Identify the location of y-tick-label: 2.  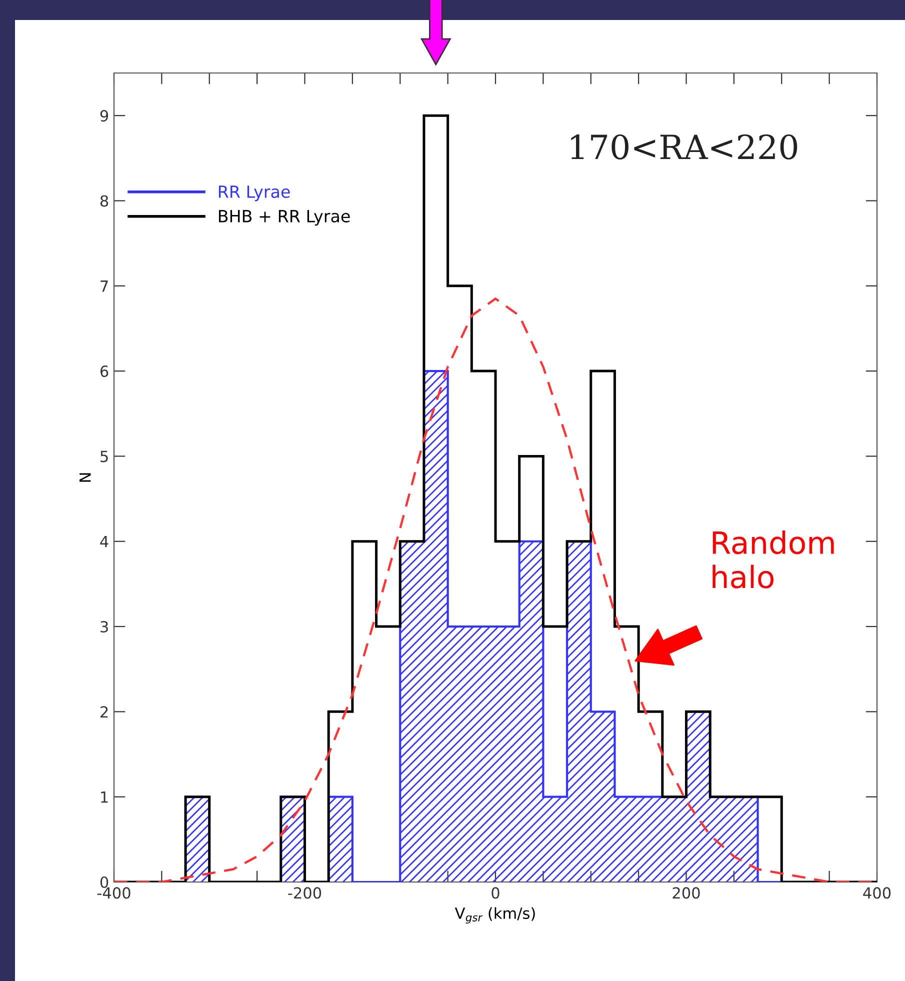
(104, 712).